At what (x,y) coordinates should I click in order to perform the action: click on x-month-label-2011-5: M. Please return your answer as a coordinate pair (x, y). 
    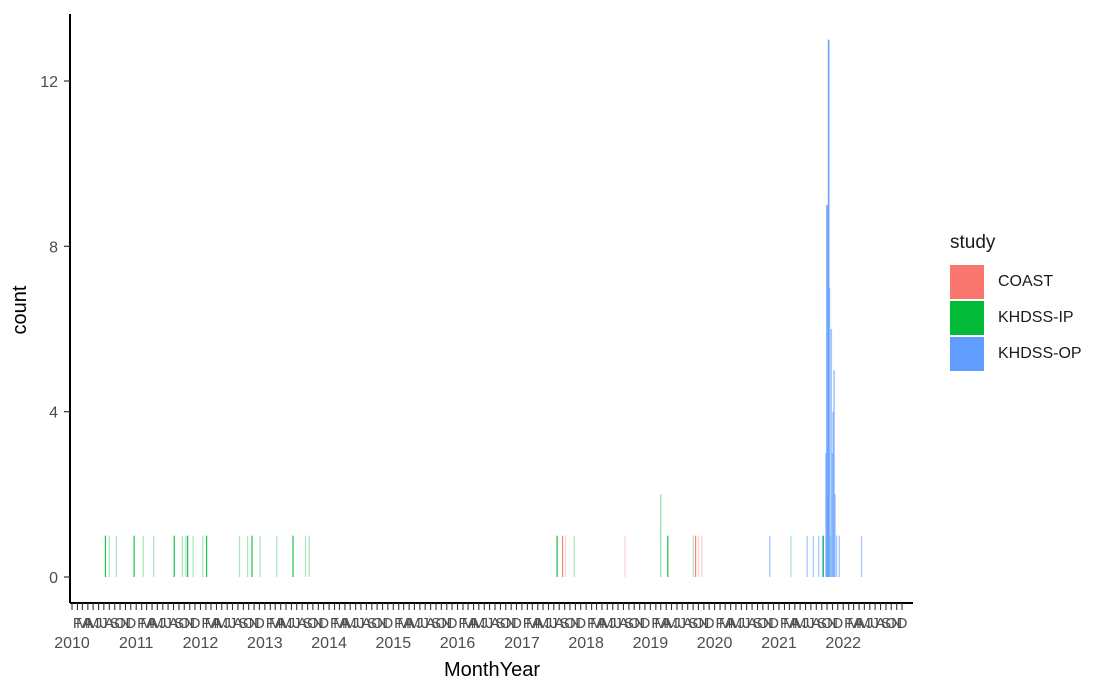
    Looking at the image, I should click on (157, 623).